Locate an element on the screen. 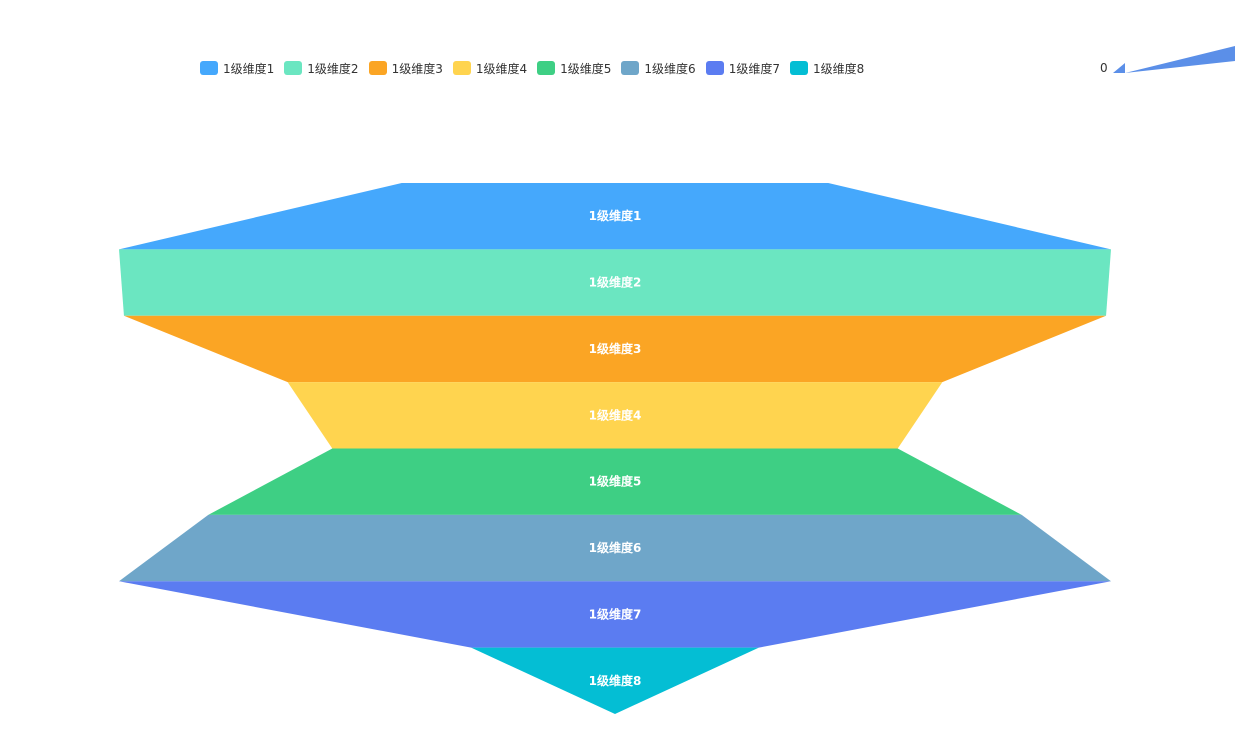 The image size is (1235, 755). visual-map: 0 is located at coordinates (1167, 59).